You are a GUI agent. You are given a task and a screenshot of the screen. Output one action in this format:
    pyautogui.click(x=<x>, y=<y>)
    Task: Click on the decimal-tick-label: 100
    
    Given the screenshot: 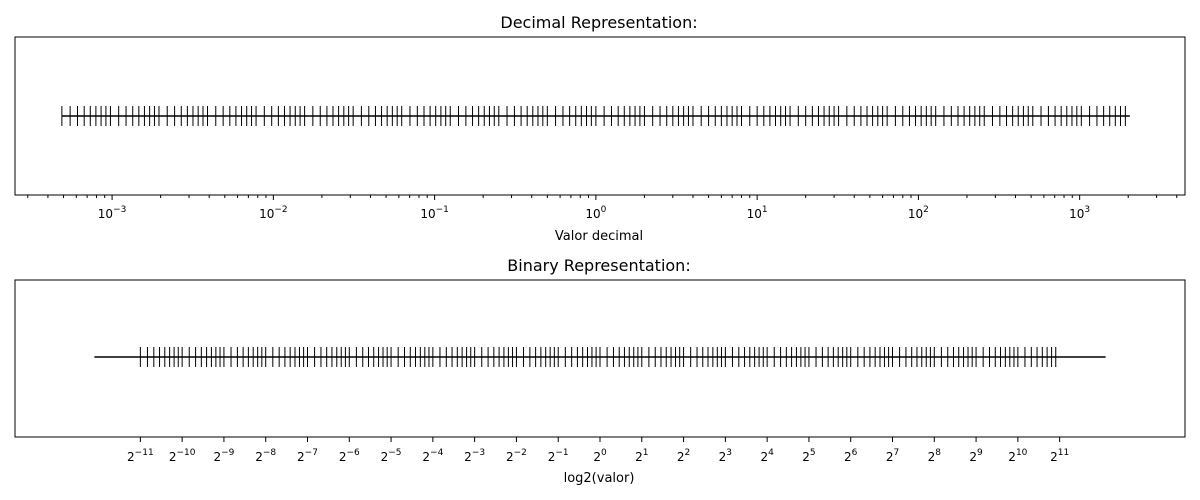 What is the action you would take?
    pyautogui.click(x=595, y=213)
    